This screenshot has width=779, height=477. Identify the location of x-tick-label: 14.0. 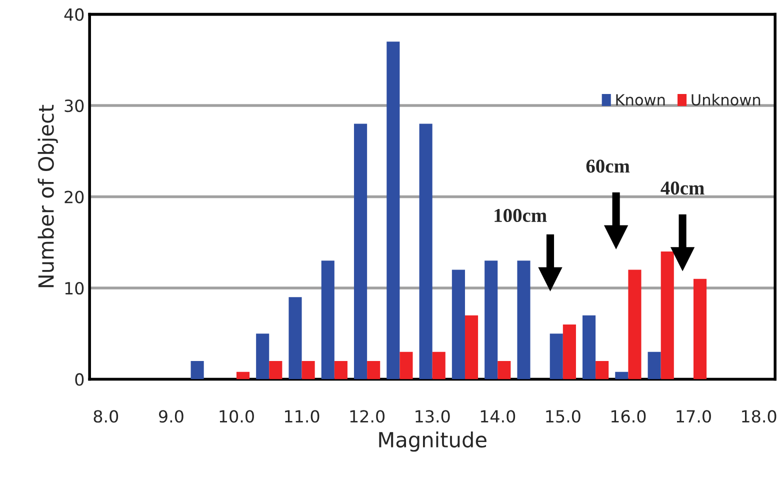
(498, 416).